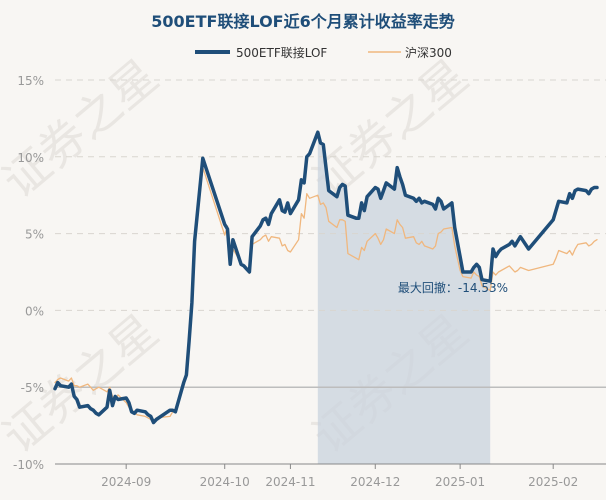 Image resolution: width=606 pixels, height=500 pixels. I want to click on x-tick-label: 2024-09, so click(126, 482).